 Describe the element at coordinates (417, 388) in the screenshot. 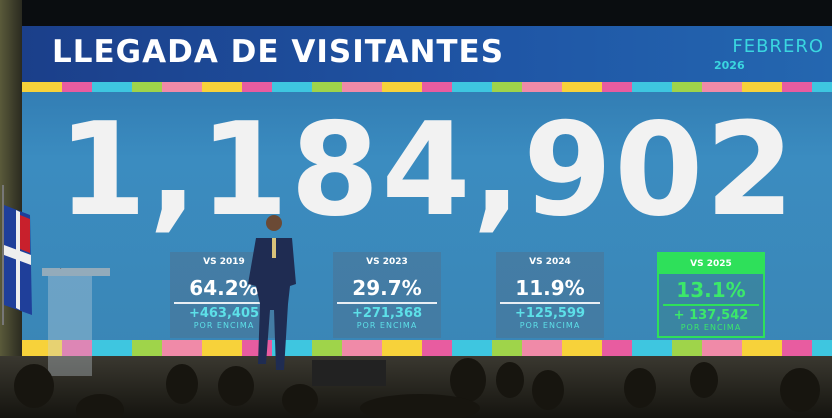

I see `audience-silhouettes` at that location.